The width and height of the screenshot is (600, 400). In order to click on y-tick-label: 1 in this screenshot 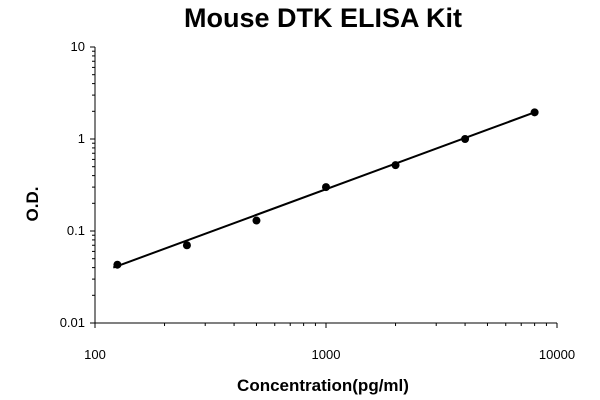, I will do `click(81, 138)`.